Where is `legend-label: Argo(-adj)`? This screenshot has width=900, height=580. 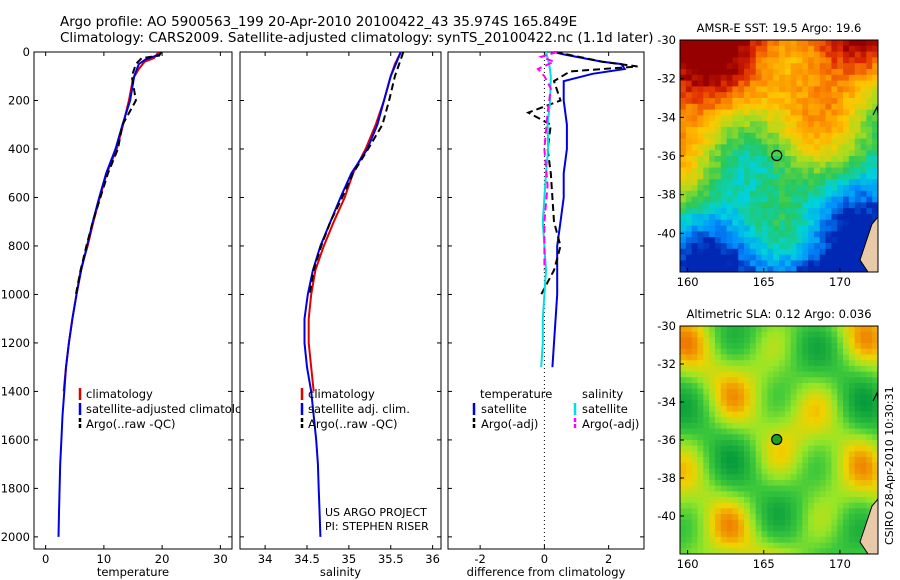 legend-label: Argo(-adj) is located at coordinates (610, 424).